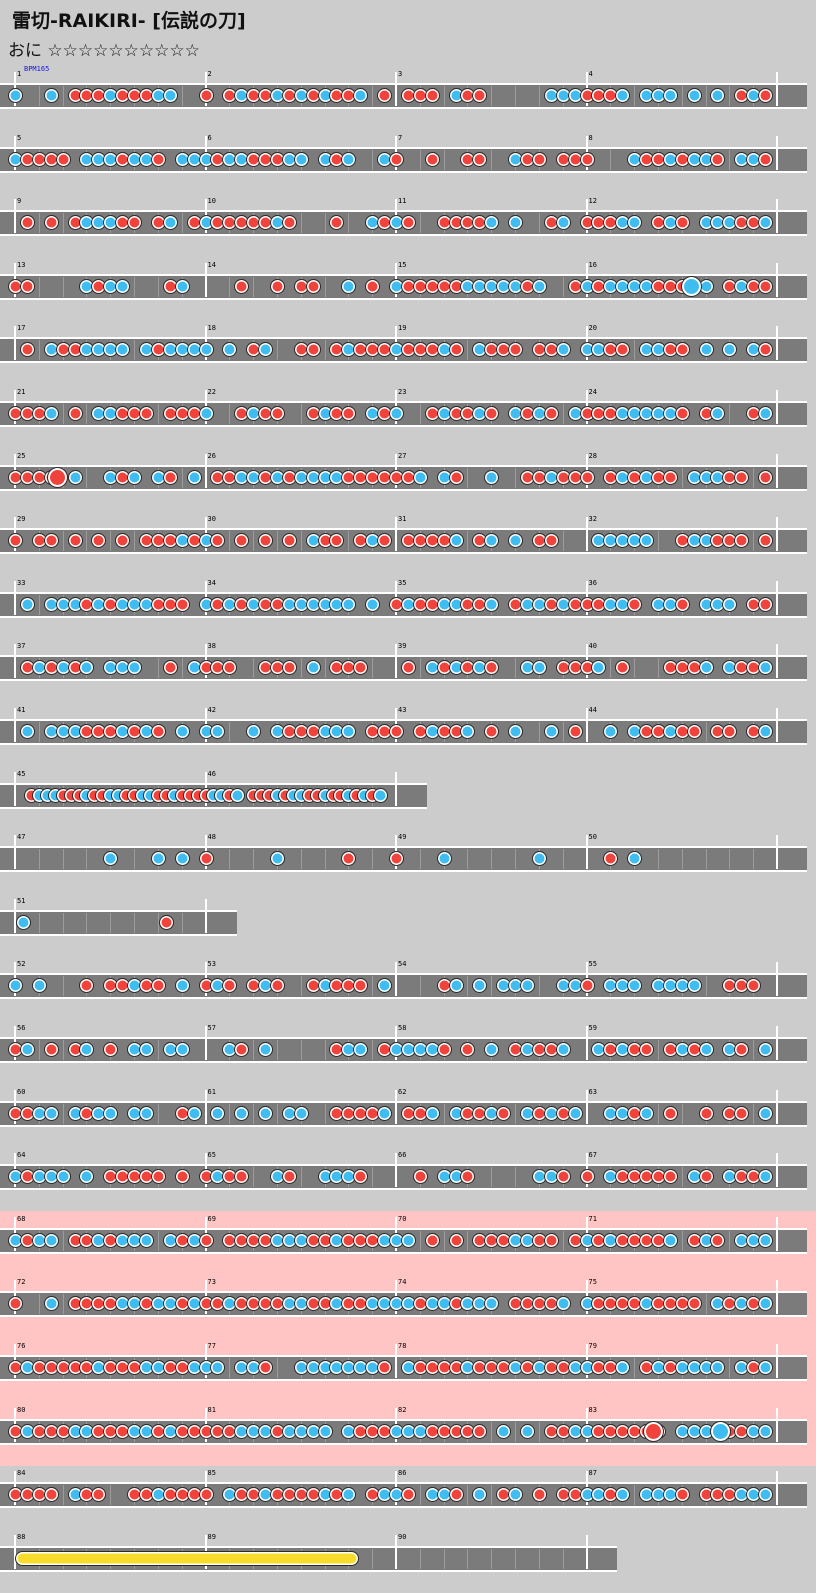  Describe the element at coordinates (408, 1052) in the screenshot. I see `measure-row: 56 57 58 59` at that location.